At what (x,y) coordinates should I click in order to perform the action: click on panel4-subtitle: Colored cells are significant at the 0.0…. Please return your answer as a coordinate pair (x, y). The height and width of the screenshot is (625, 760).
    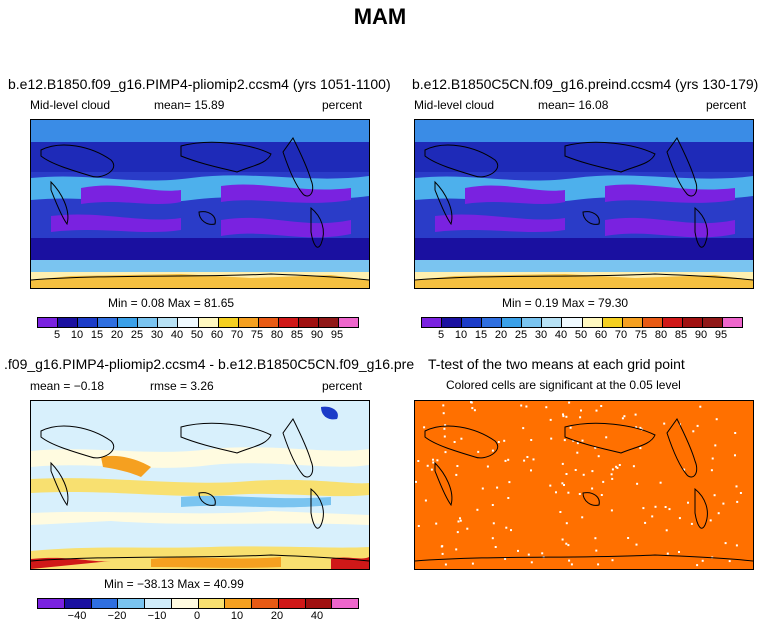
    Looking at the image, I should click on (563, 385).